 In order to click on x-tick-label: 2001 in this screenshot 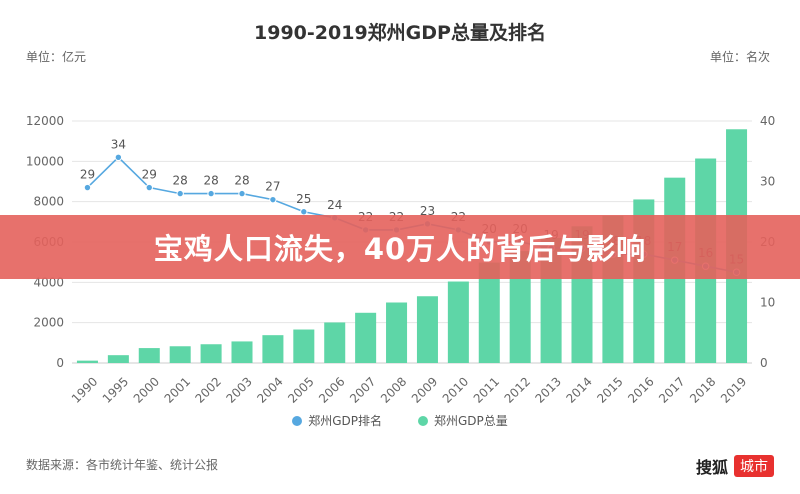, I will do `click(177, 389)`.